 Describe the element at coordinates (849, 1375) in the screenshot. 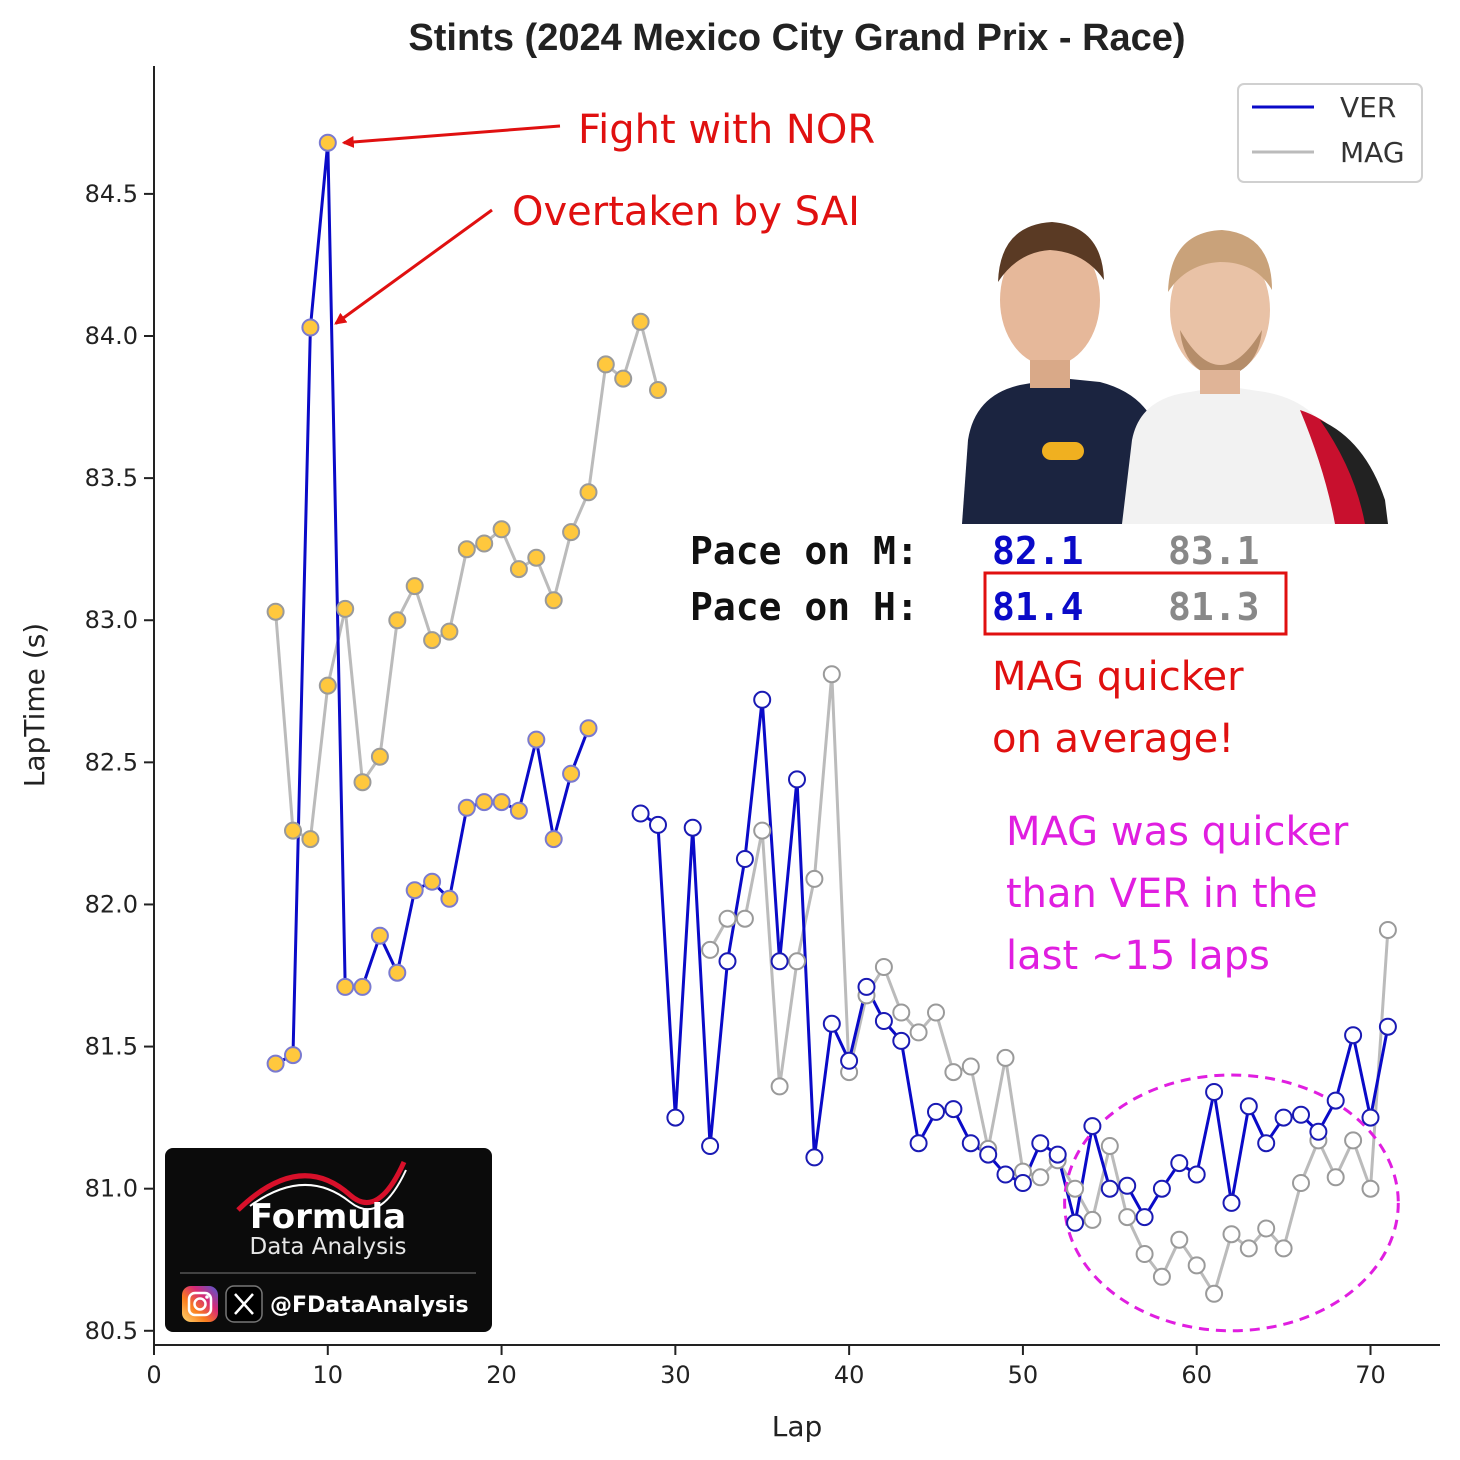

I see `x-tick-label: 40` at that location.